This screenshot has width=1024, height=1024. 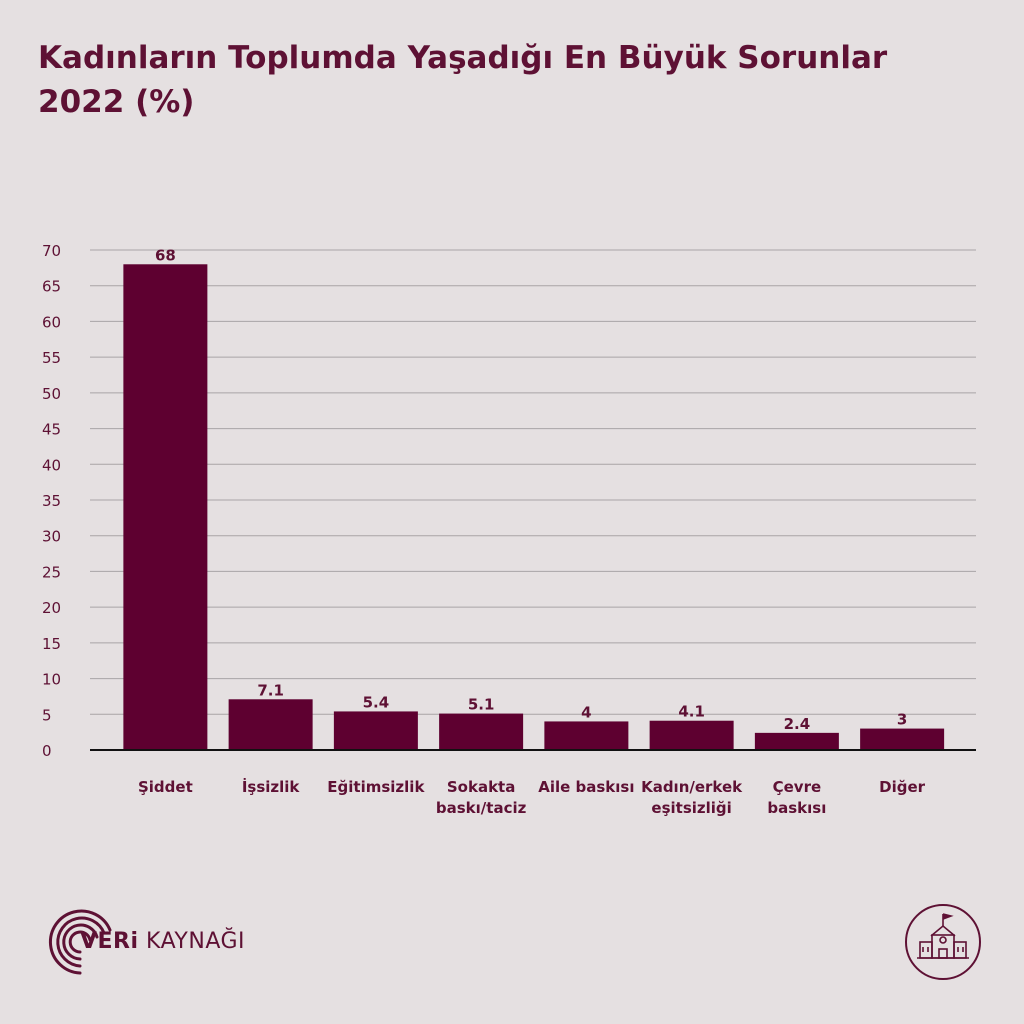 I want to click on y-tick-label: 15, so click(x=51, y=644).